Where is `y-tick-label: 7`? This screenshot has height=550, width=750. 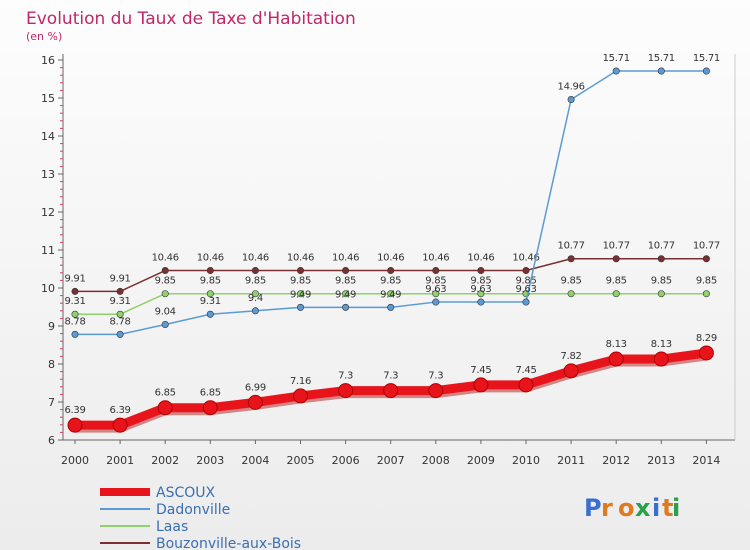
y-tick-label: 7 is located at coordinates (51, 402).